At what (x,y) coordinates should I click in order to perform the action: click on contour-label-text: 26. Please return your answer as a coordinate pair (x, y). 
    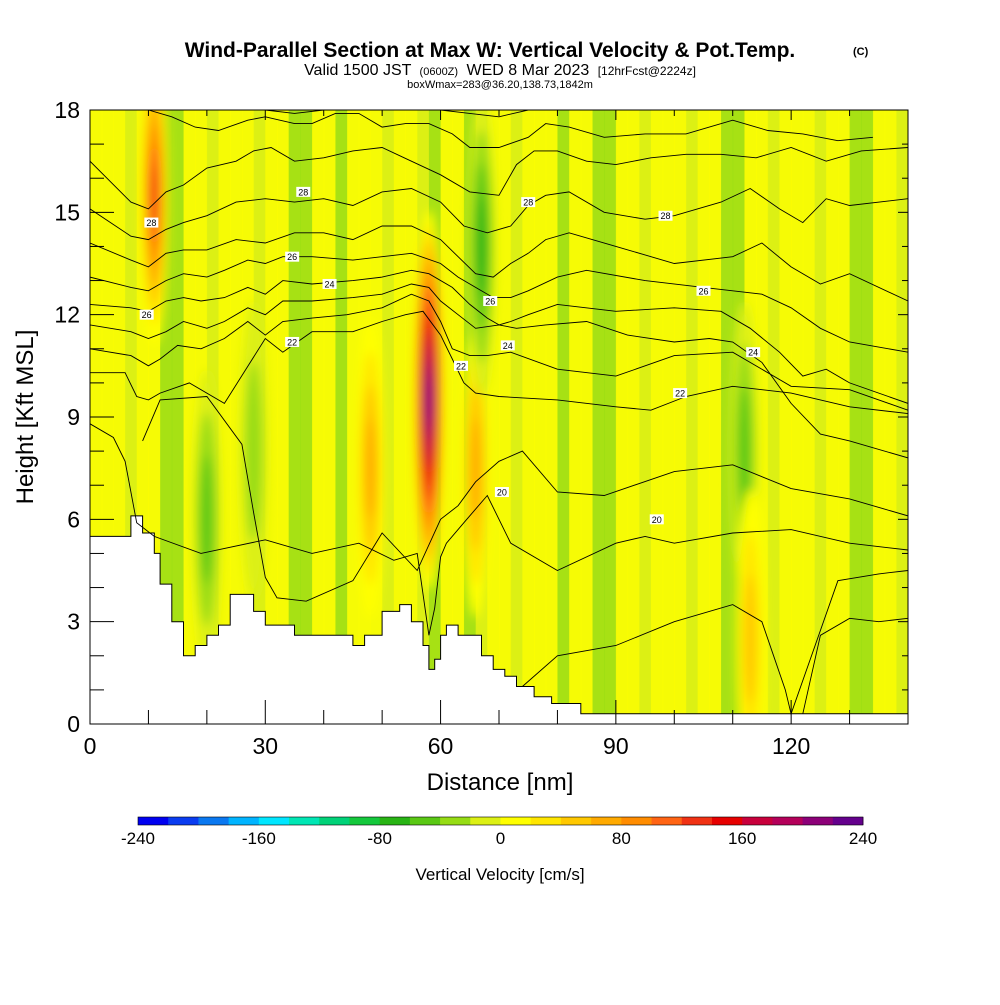
    Looking at the image, I should click on (147, 315).